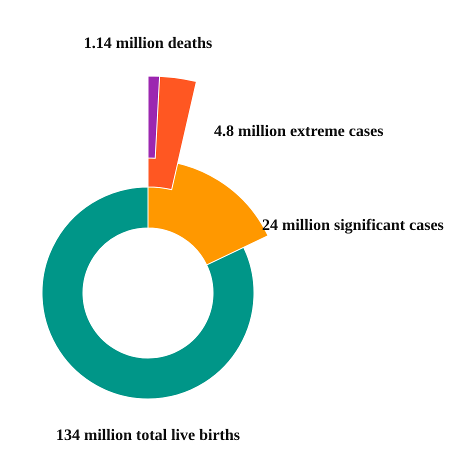 The height and width of the screenshot is (474, 474). What do you see at coordinates (309, 131) in the screenshot?
I see `category-label: million extreme cases` at bounding box center [309, 131].